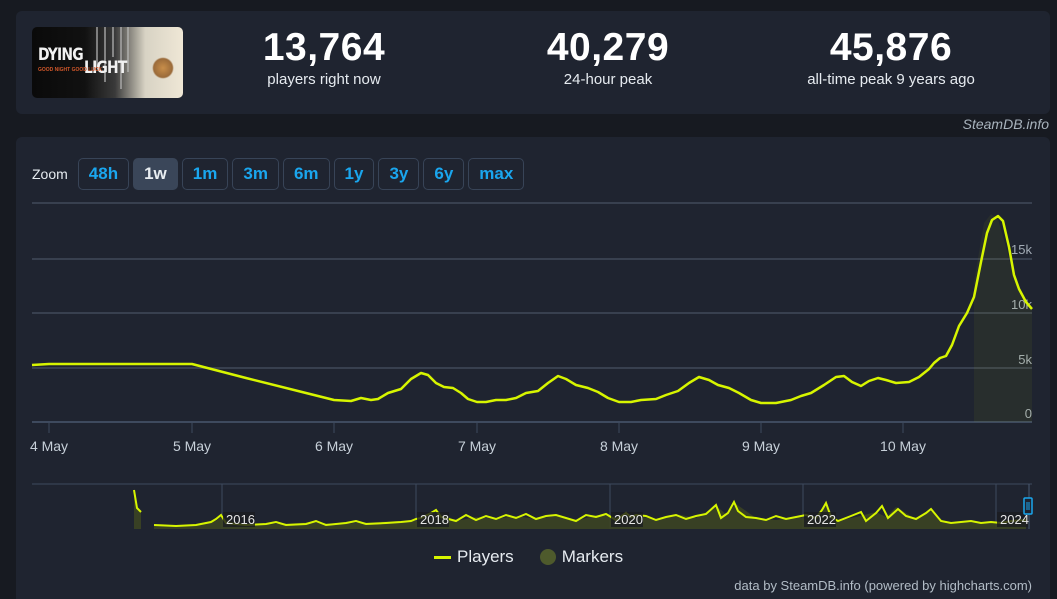  I want to click on game-logo-image: DYING LIGHT GOOD NIGHT GOOD LUCK, so click(107, 62).